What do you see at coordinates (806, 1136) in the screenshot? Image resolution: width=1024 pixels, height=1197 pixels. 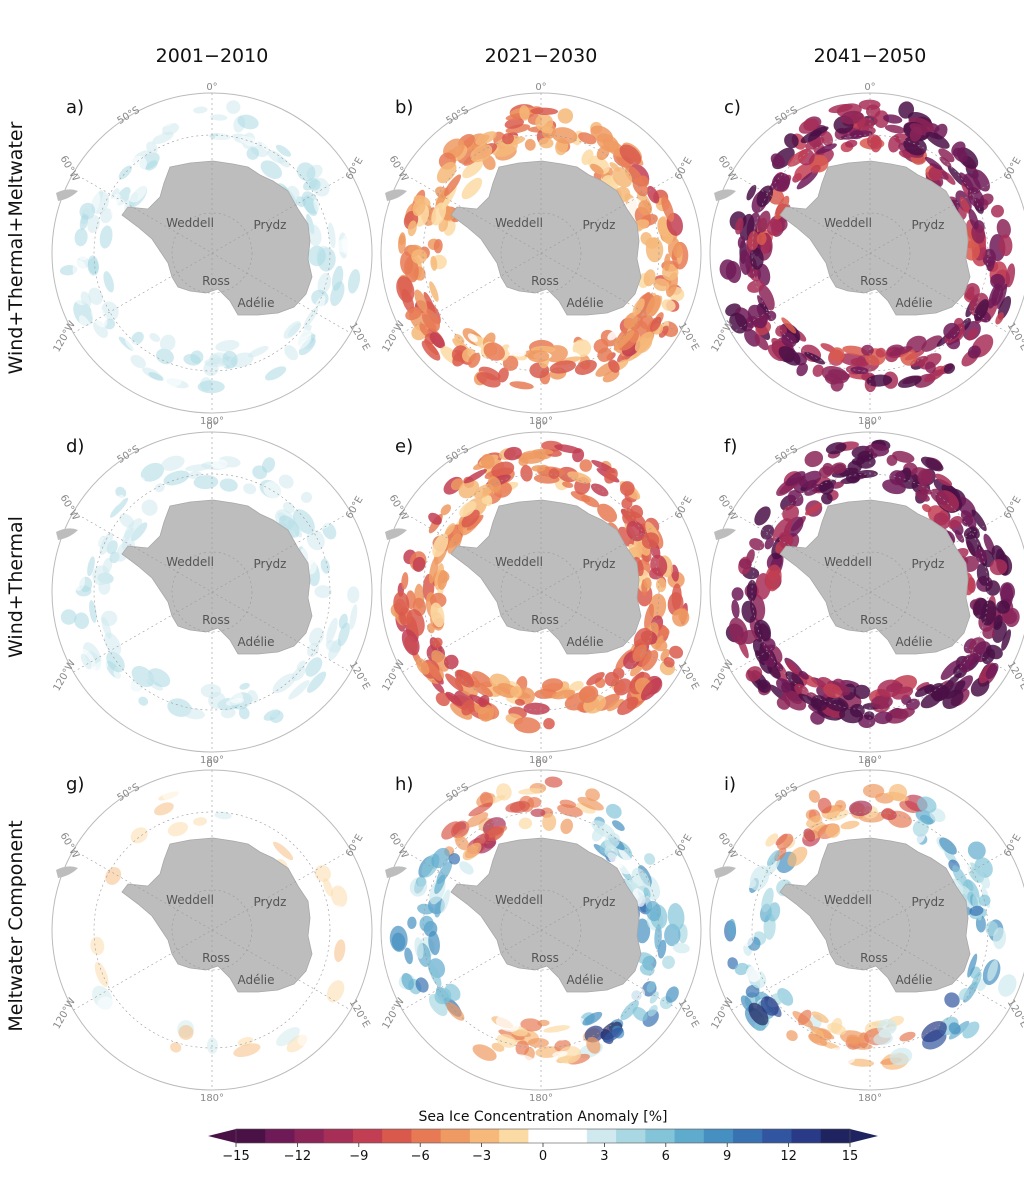 I see `colorbar-swatch` at bounding box center [806, 1136].